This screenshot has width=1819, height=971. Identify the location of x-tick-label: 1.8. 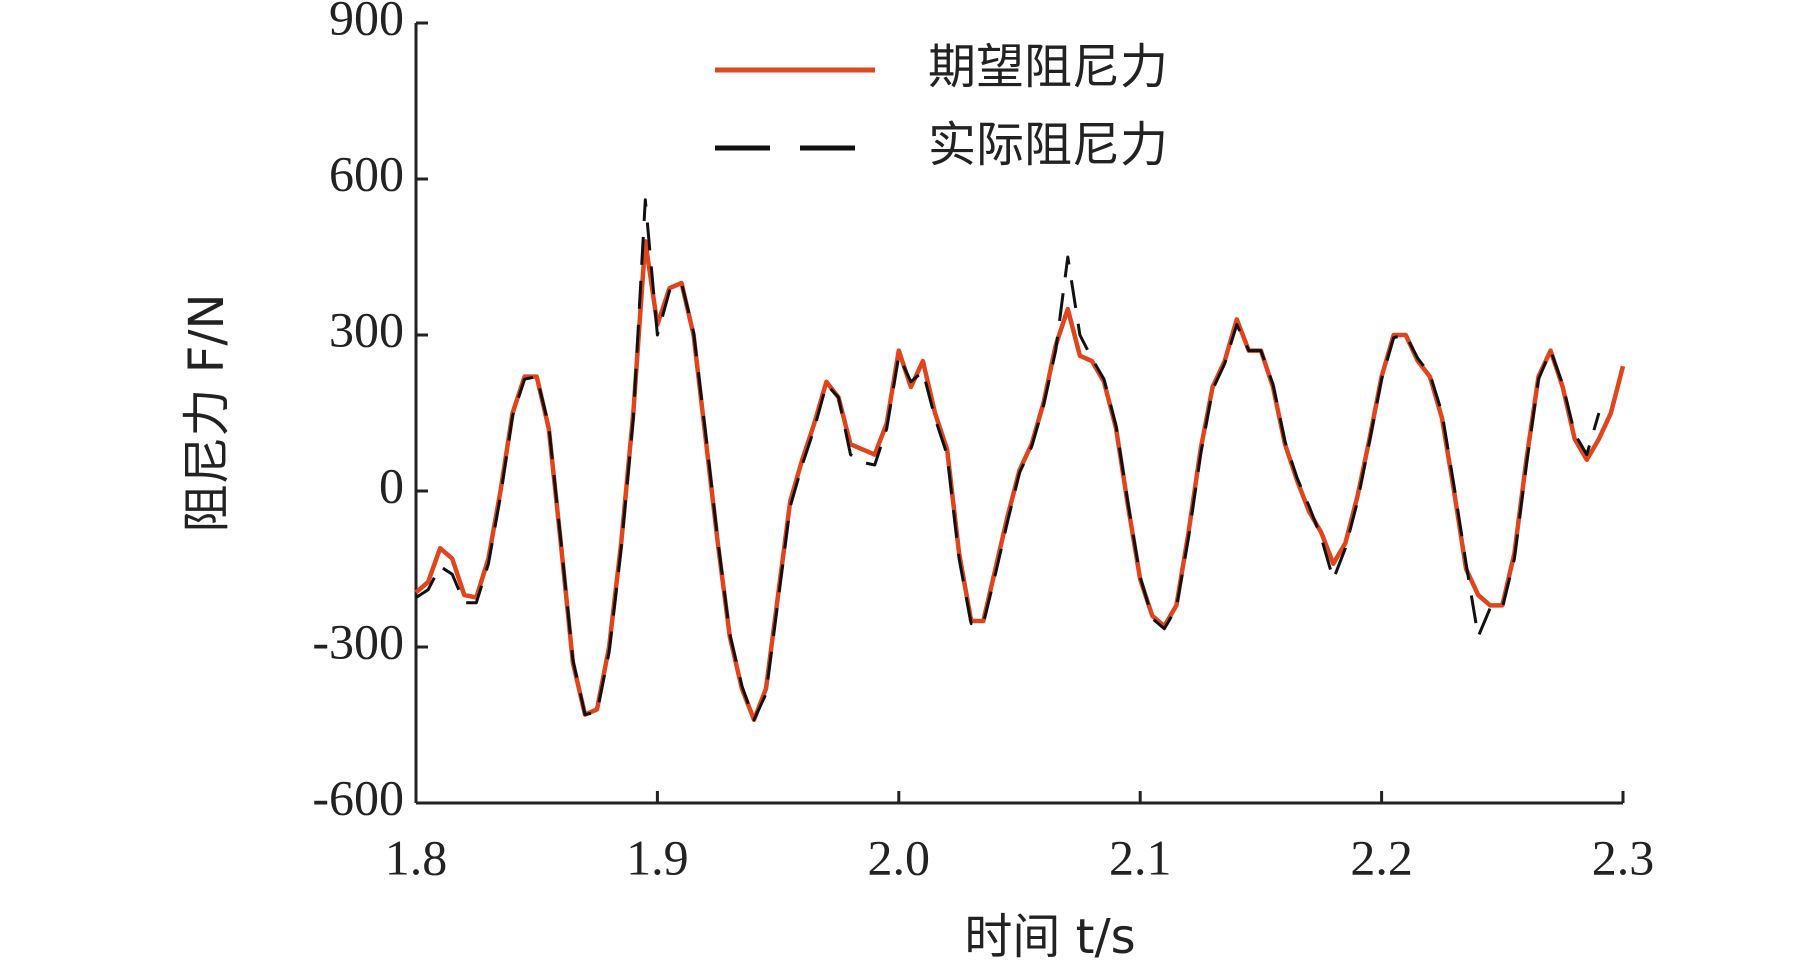
(416, 857).